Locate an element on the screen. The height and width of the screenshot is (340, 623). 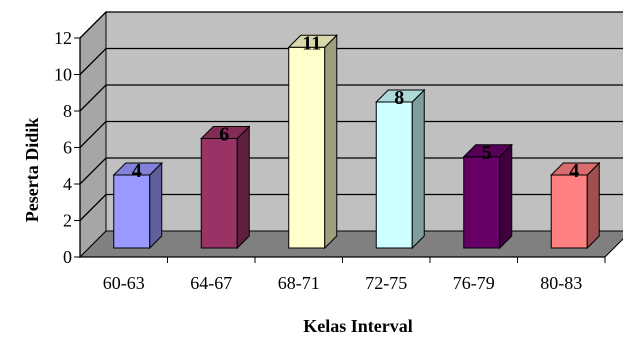
x-tick-label: 72-75 is located at coordinates (386, 283).